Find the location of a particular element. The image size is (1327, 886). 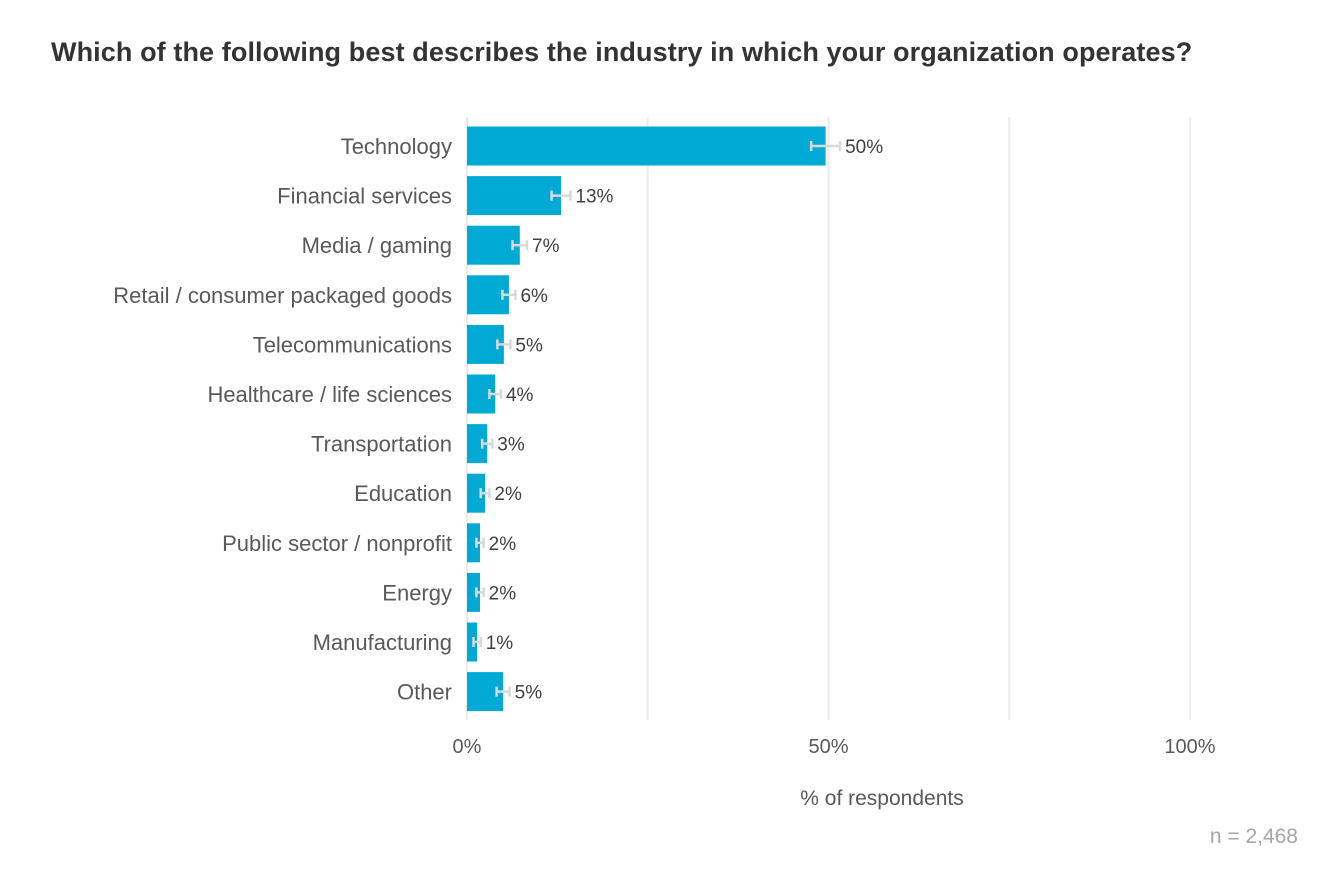

x-axis-title: % of respondents is located at coordinates (881, 798).